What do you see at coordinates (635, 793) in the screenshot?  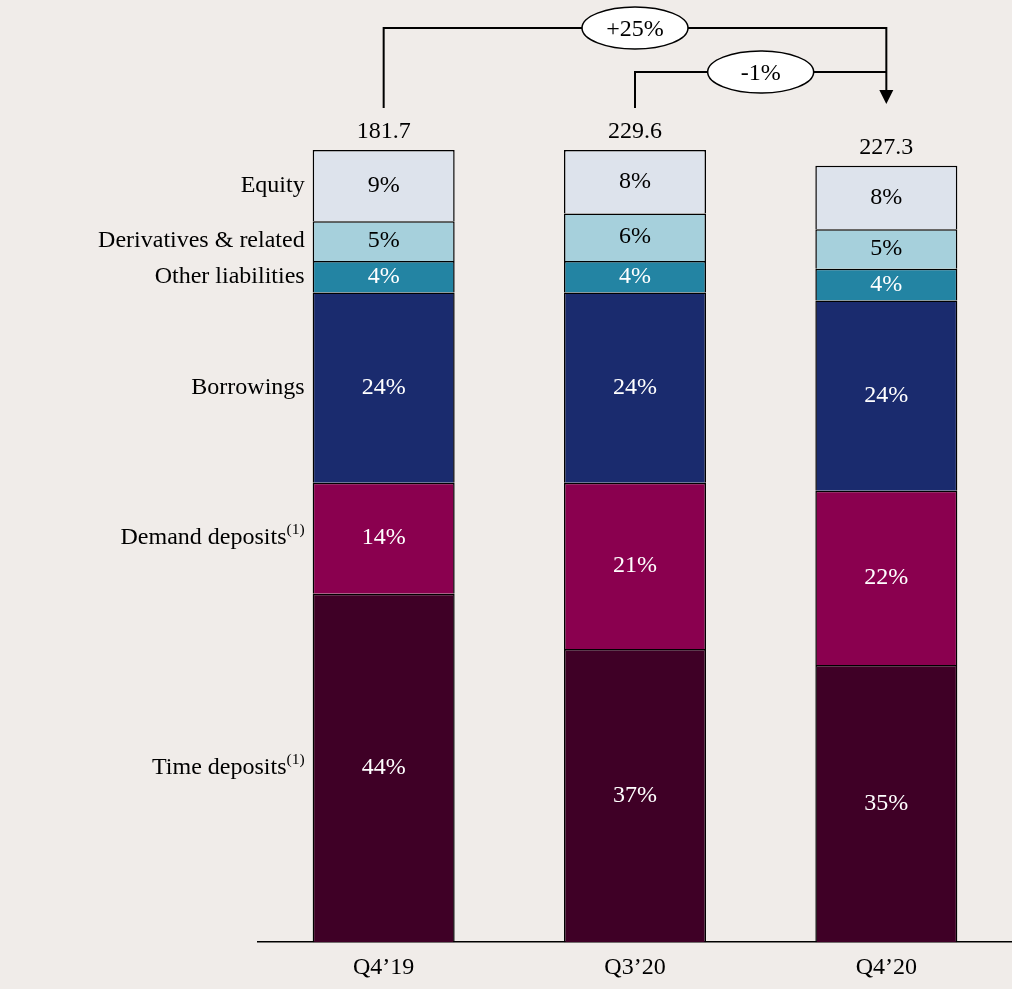 I see `data-label: 37%` at bounding box center [635, 793].